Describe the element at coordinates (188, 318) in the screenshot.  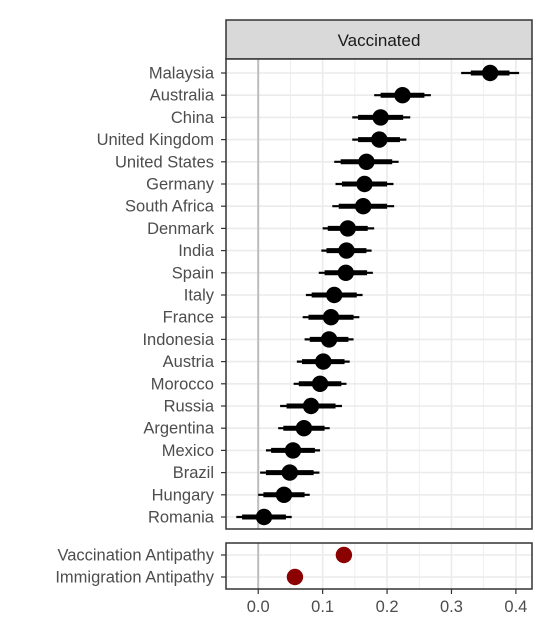
I see `y-tick-label: France` at that location.